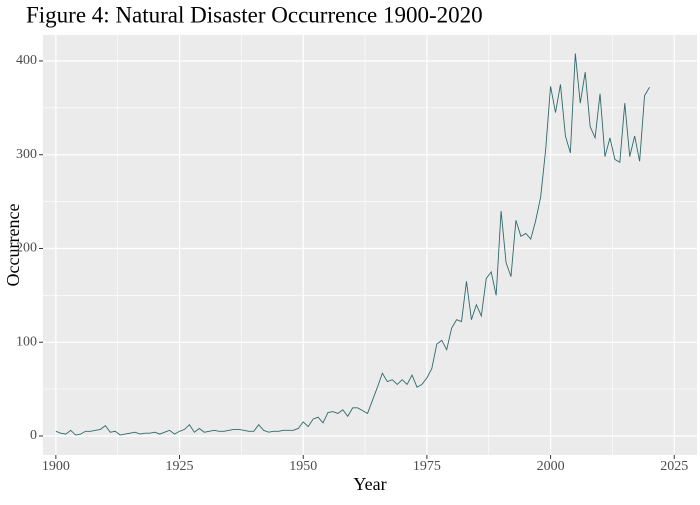  Describe the element at coordinates (13, 245) in the screenshot. I see `y-axis-title: Occurrence` at that location.